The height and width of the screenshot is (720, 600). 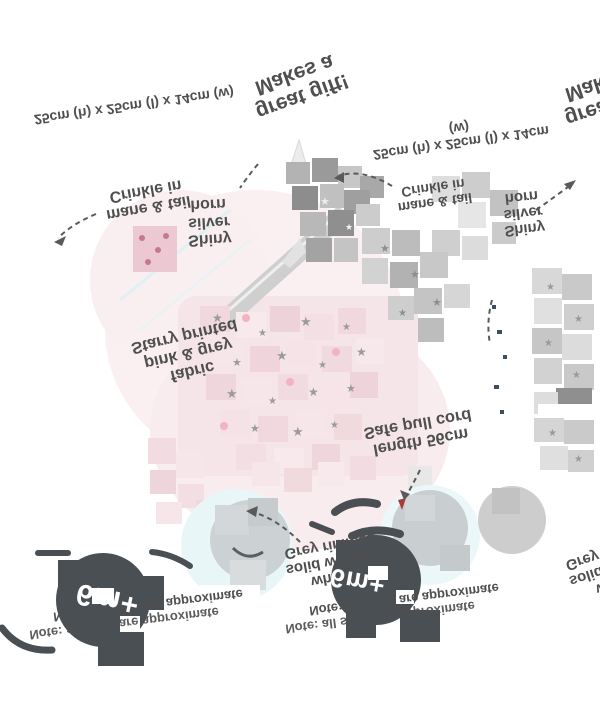 I want to click on wheel-arrow-icon, so click(x=276, y=527).